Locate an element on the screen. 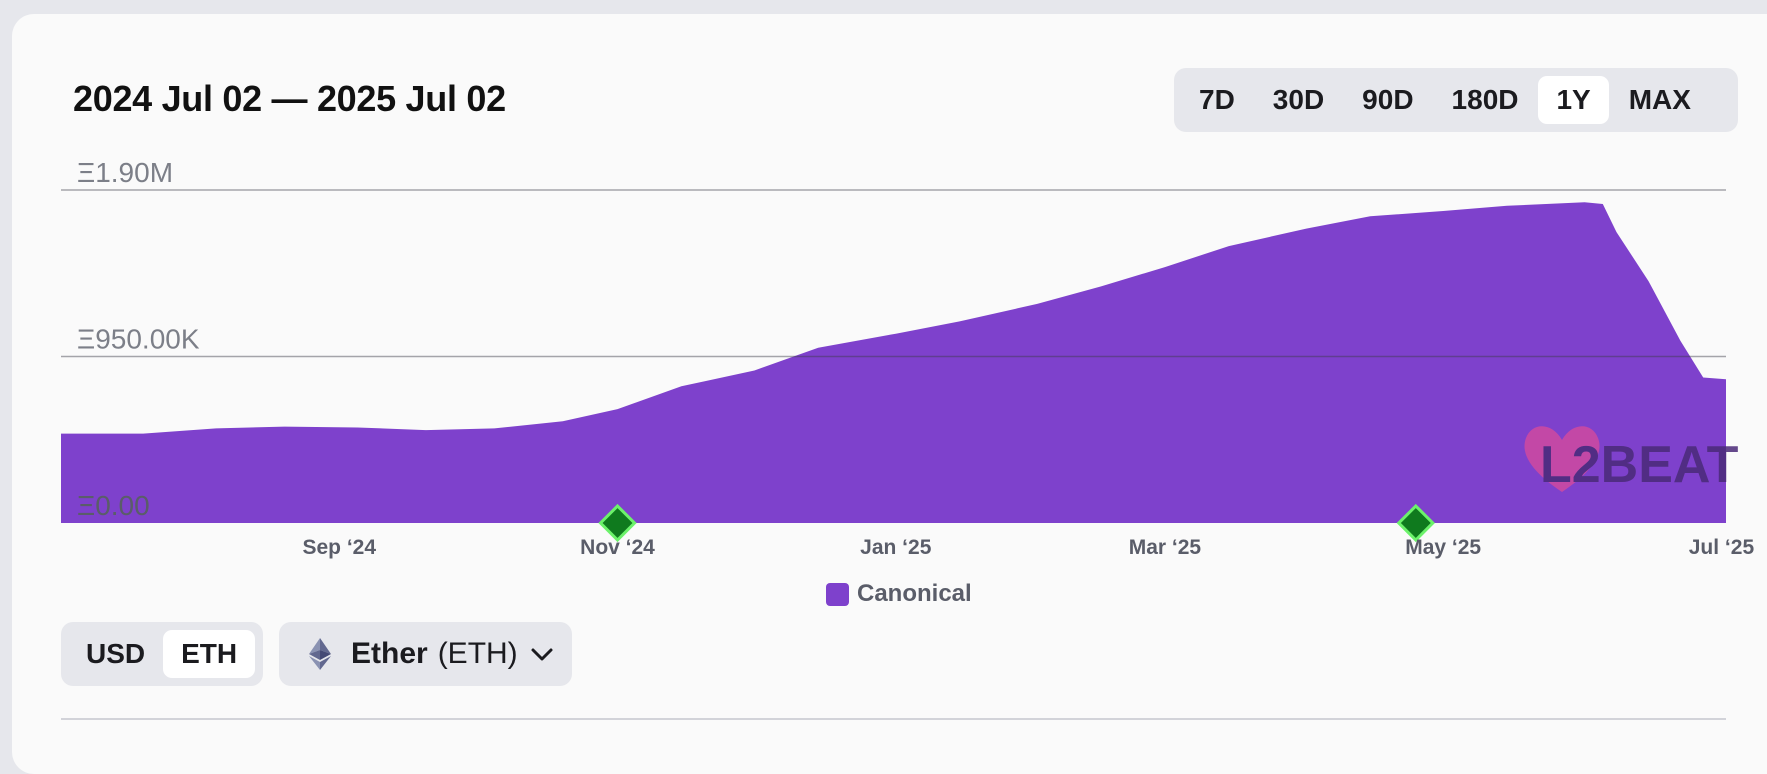 The image size is (1767, 774). x-tick-label: May ‘25 is located at coordinates (1443, 547).